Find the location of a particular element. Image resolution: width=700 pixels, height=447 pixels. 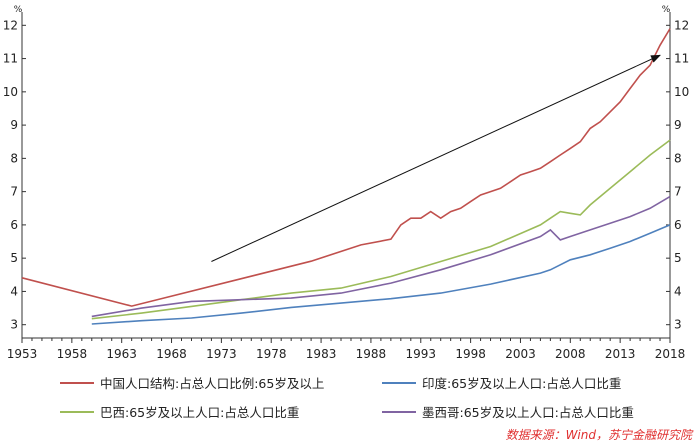

x-tick-label: 2003 is located at coordinates (520, 354).